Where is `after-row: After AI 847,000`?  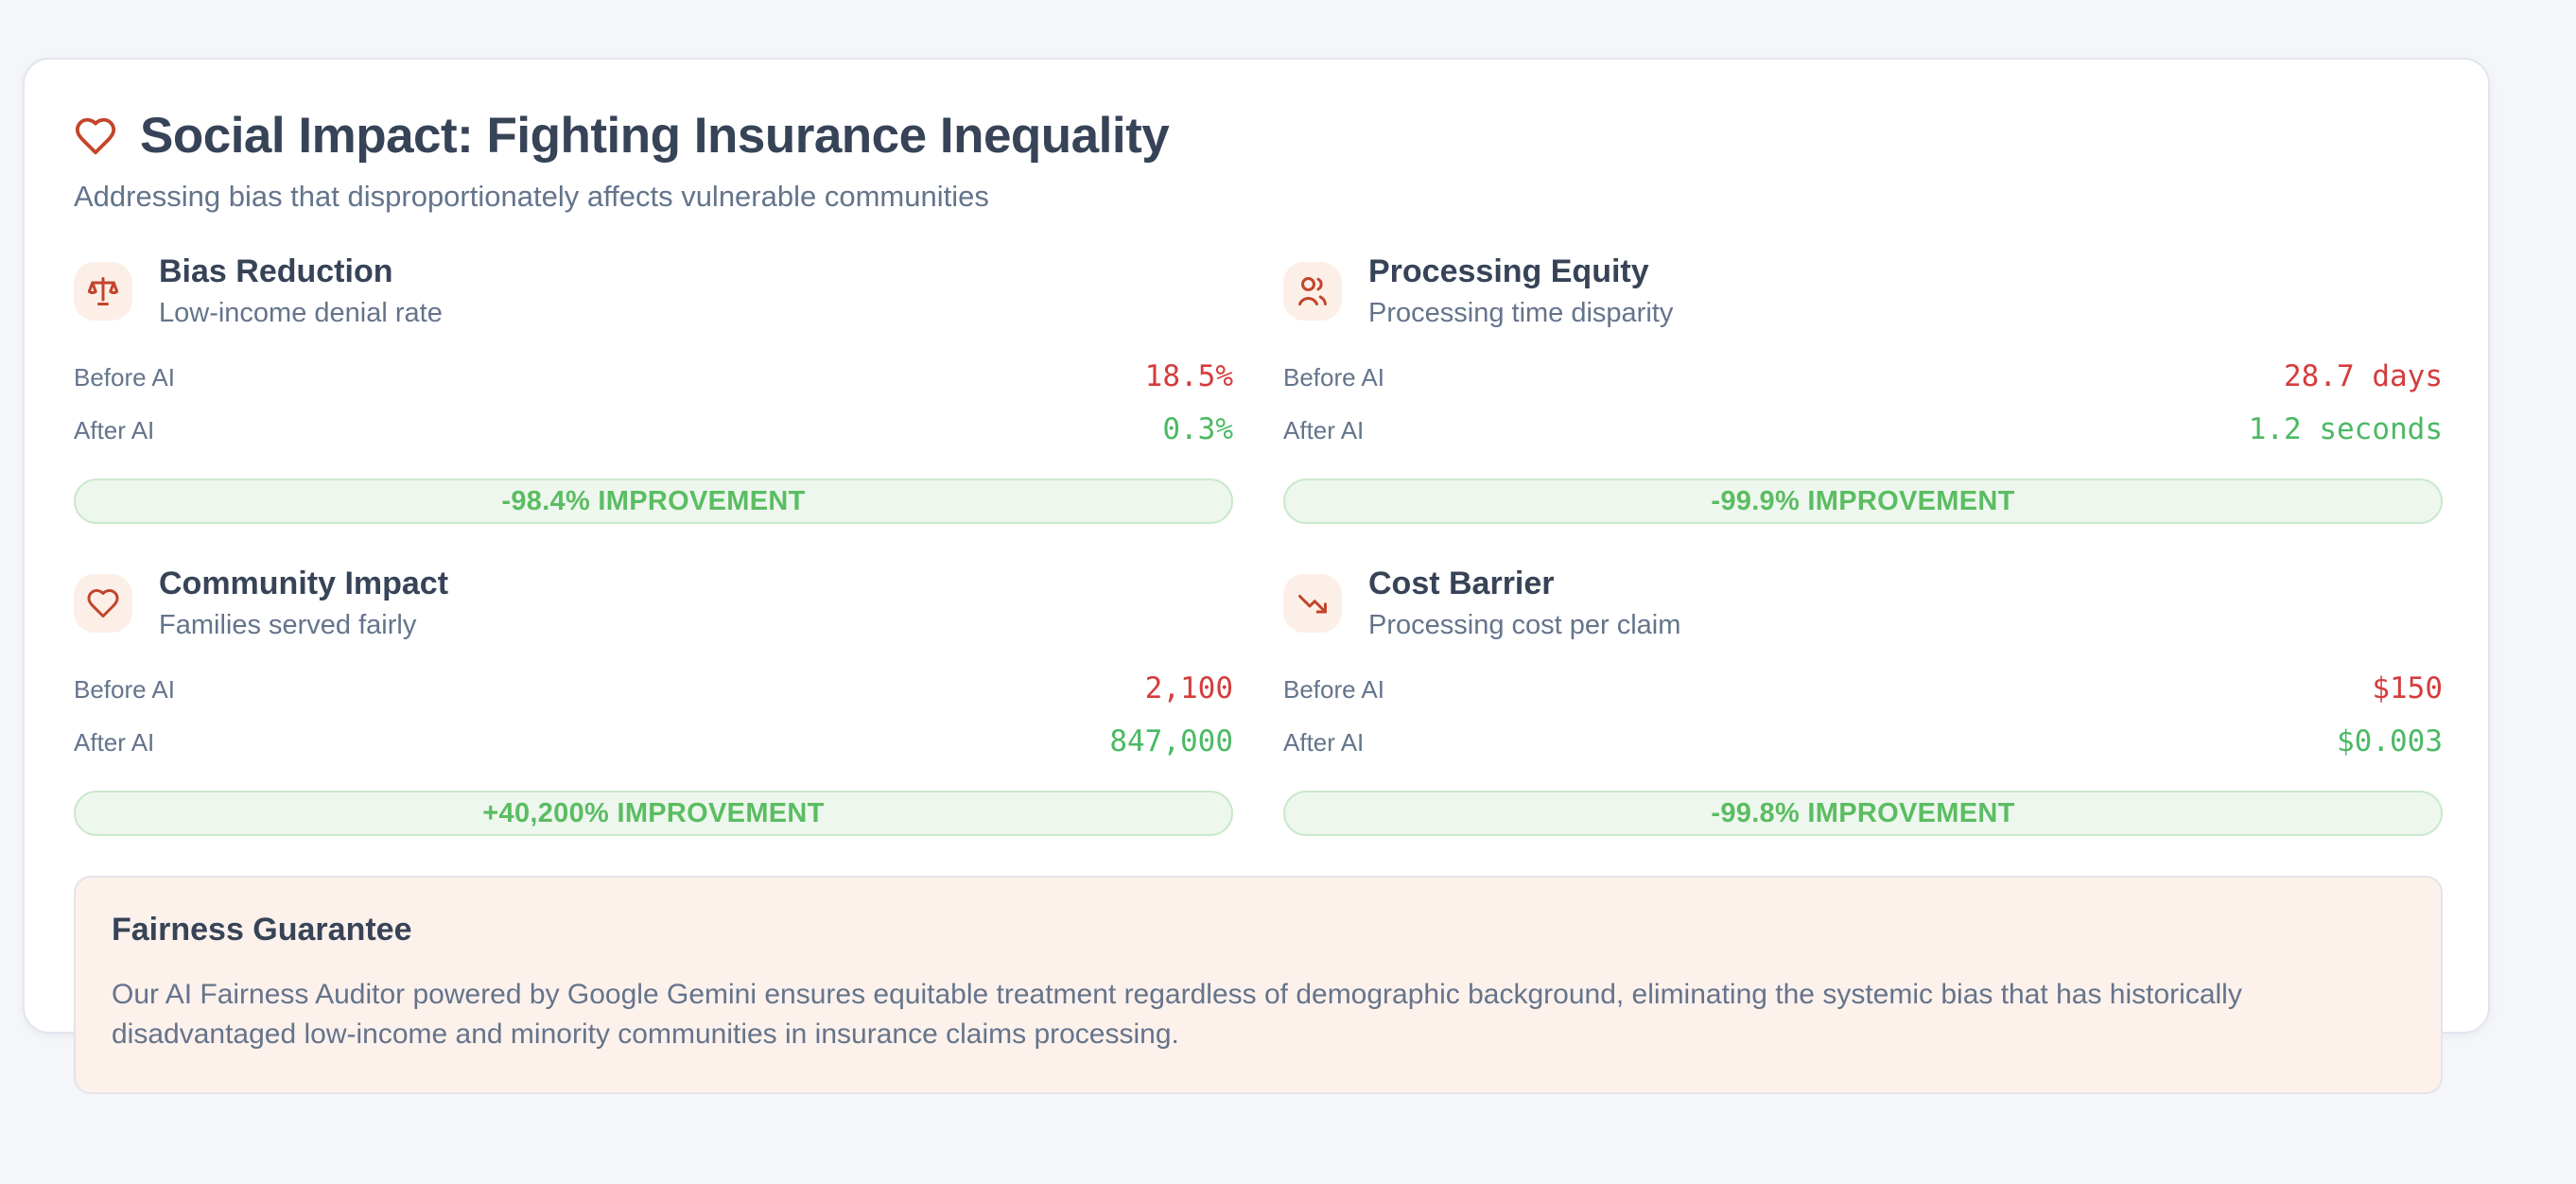
after-row: After AI 847,000 is located at coordinates (653, 741).